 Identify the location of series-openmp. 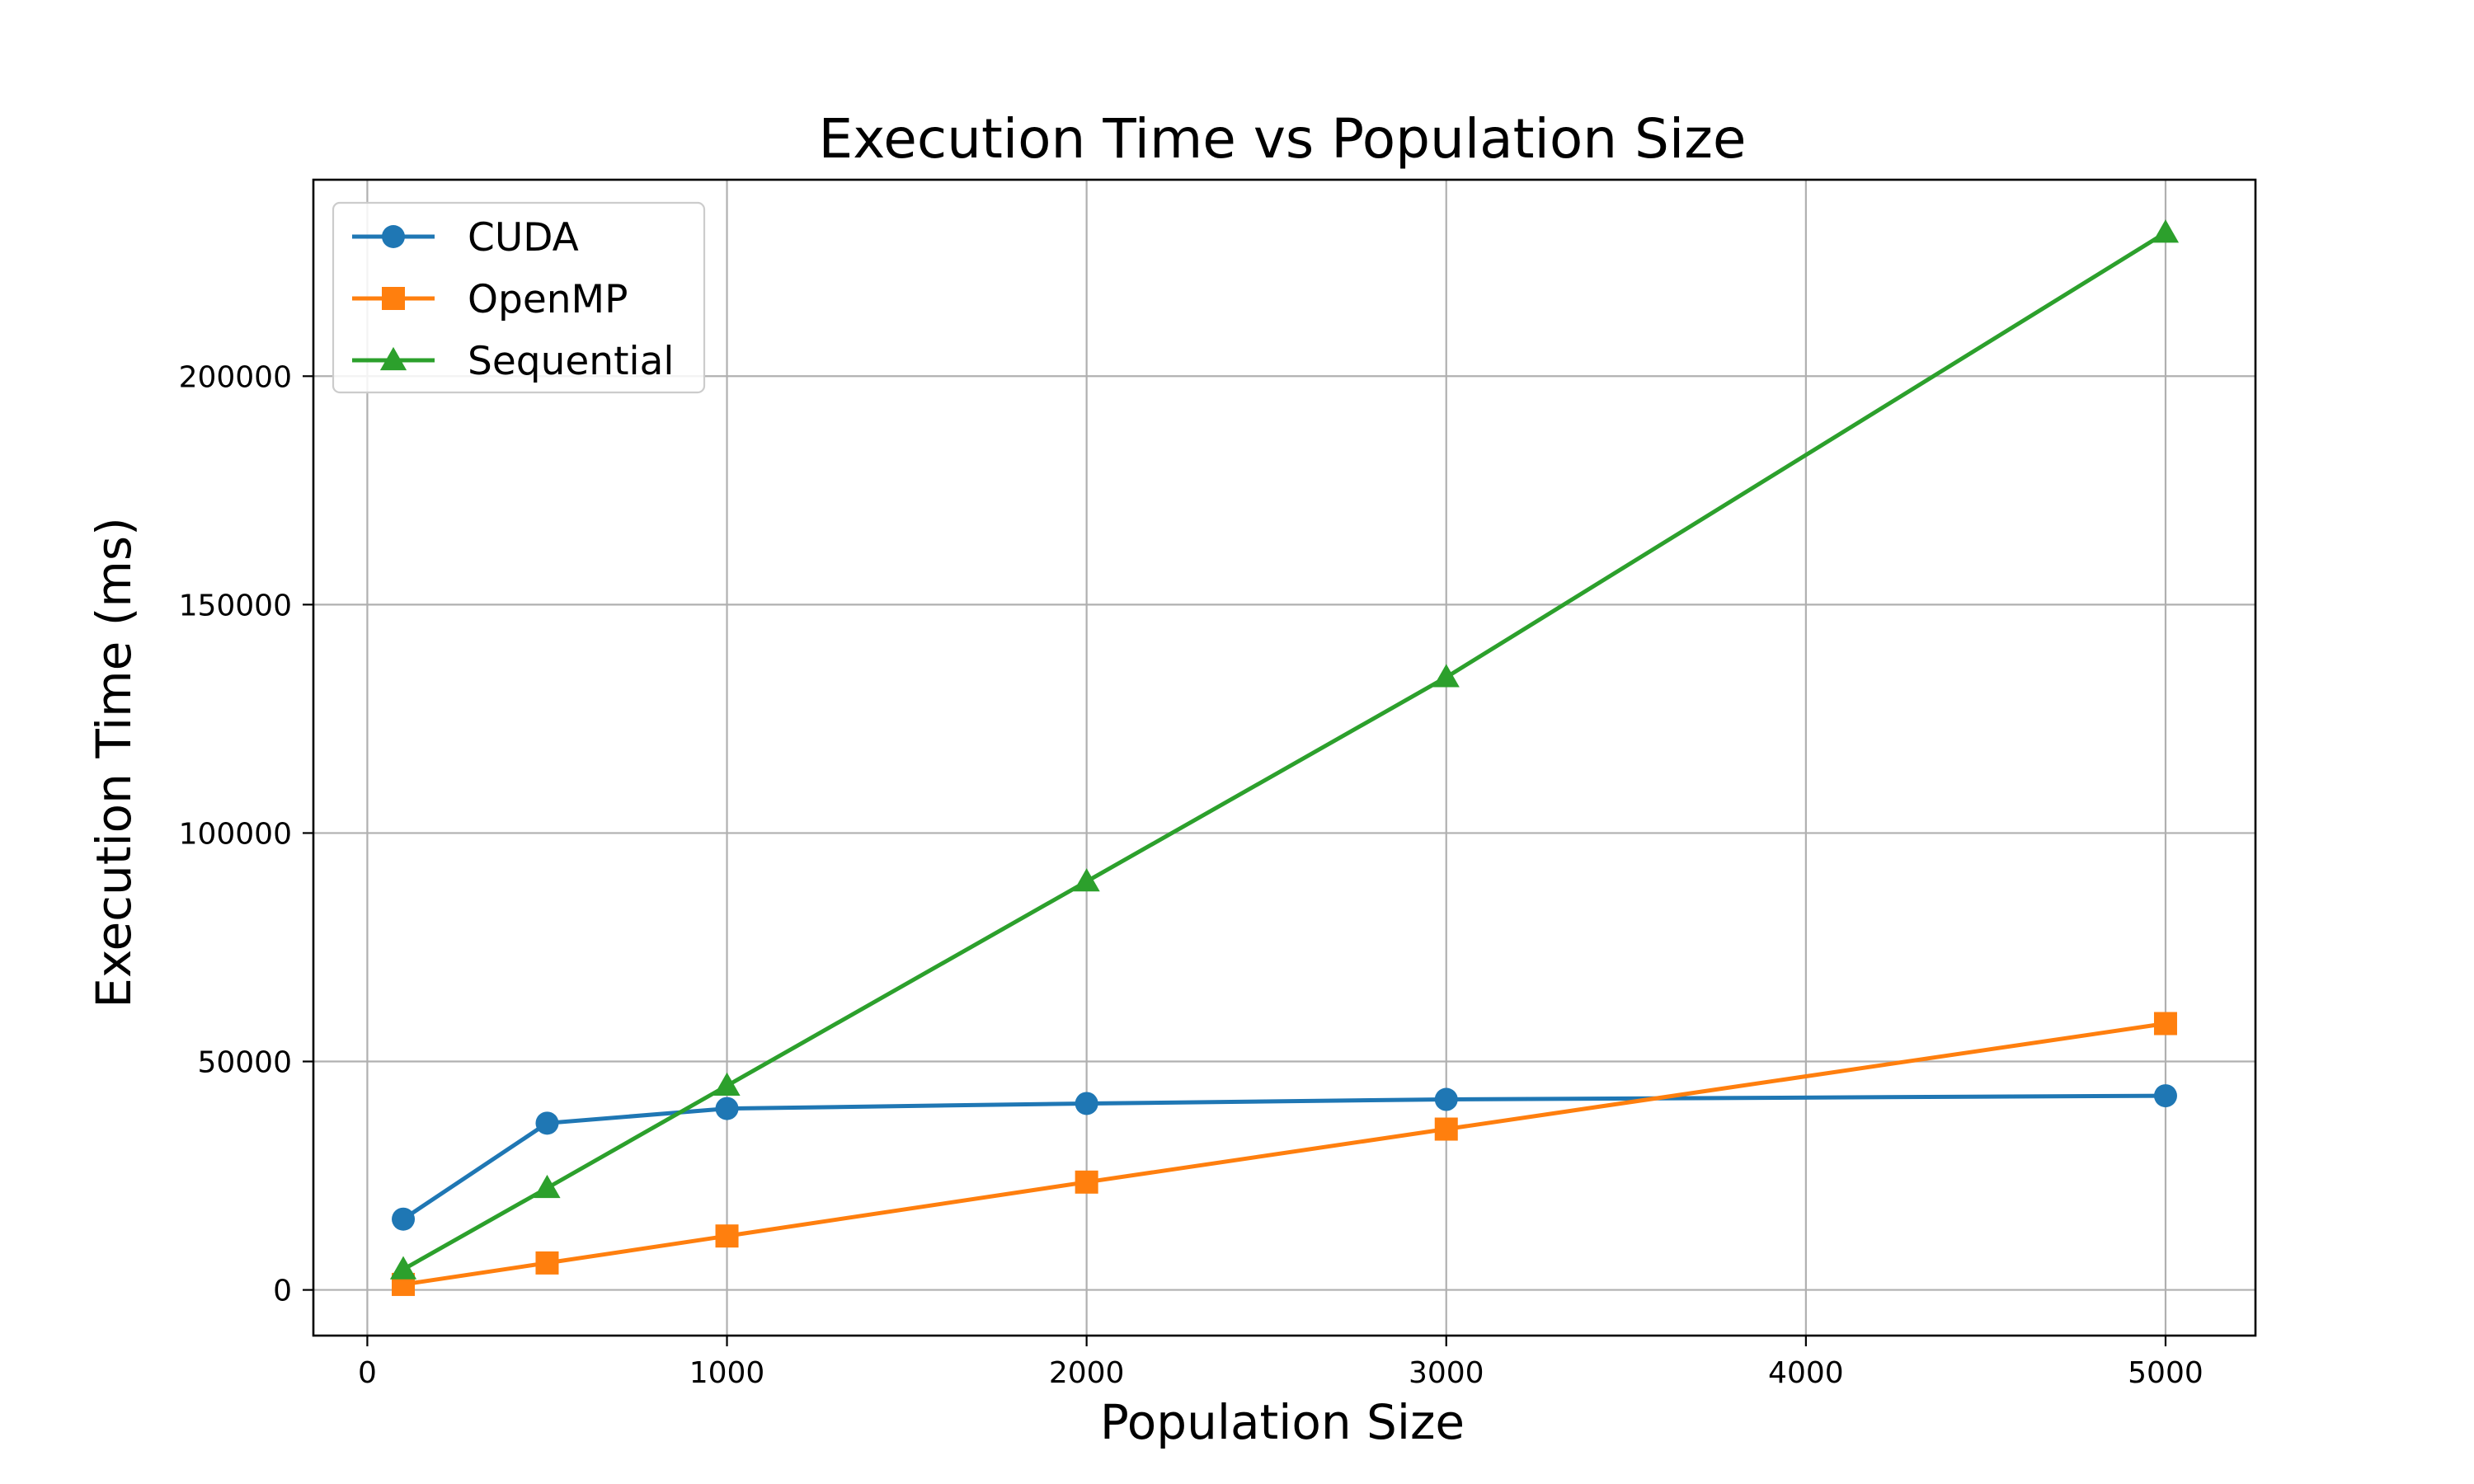
(1284, 1154).